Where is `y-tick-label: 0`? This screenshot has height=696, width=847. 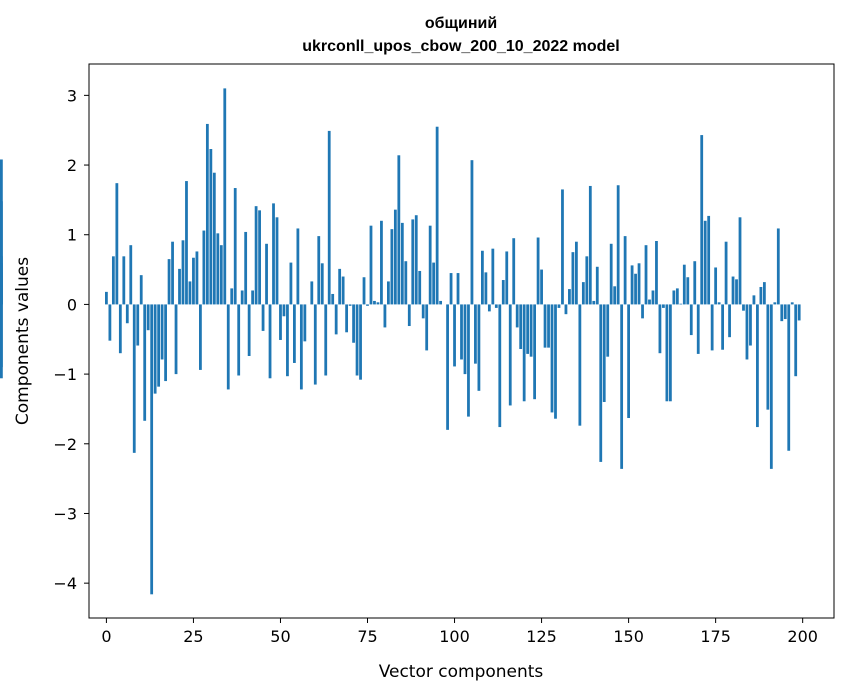
y-tick-label: 0 is located at coordinates (72, 304).